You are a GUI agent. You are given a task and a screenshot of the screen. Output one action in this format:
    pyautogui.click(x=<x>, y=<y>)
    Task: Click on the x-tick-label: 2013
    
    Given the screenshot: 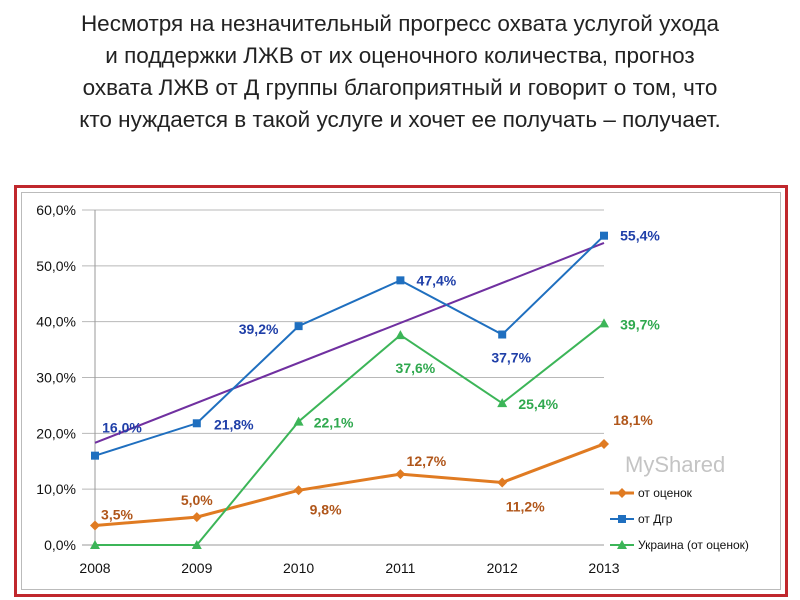 What is the action you would take?
    pyautogui.click(x=603, y=568)
    